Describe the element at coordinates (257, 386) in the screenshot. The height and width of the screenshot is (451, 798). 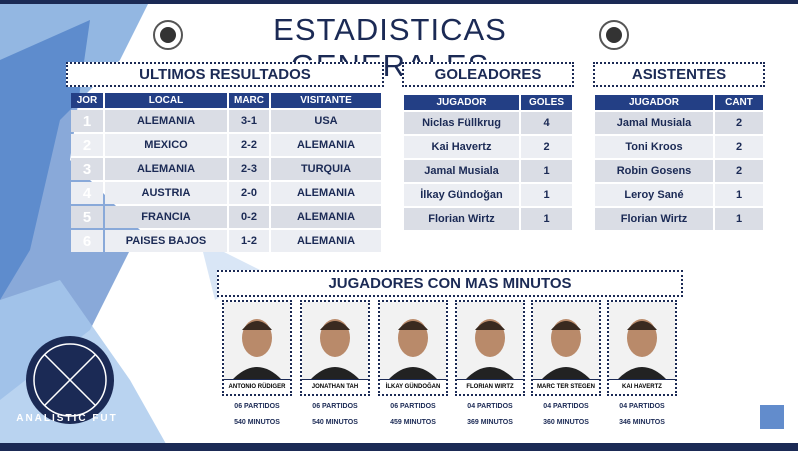
I see `player-name: ANTONIO RÜDIGER` at that location.